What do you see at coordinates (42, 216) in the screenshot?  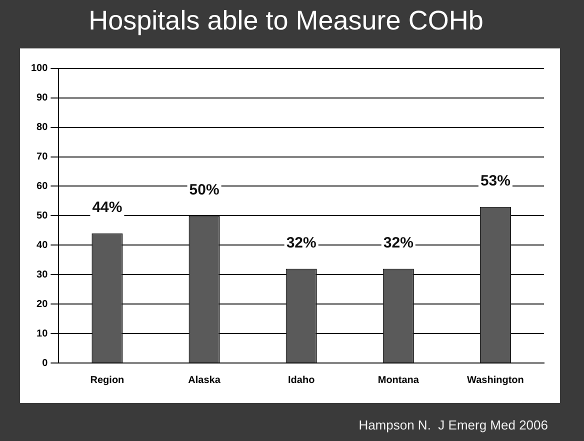 I see `y-tick-label: 50` at bounding box center [42, 216].